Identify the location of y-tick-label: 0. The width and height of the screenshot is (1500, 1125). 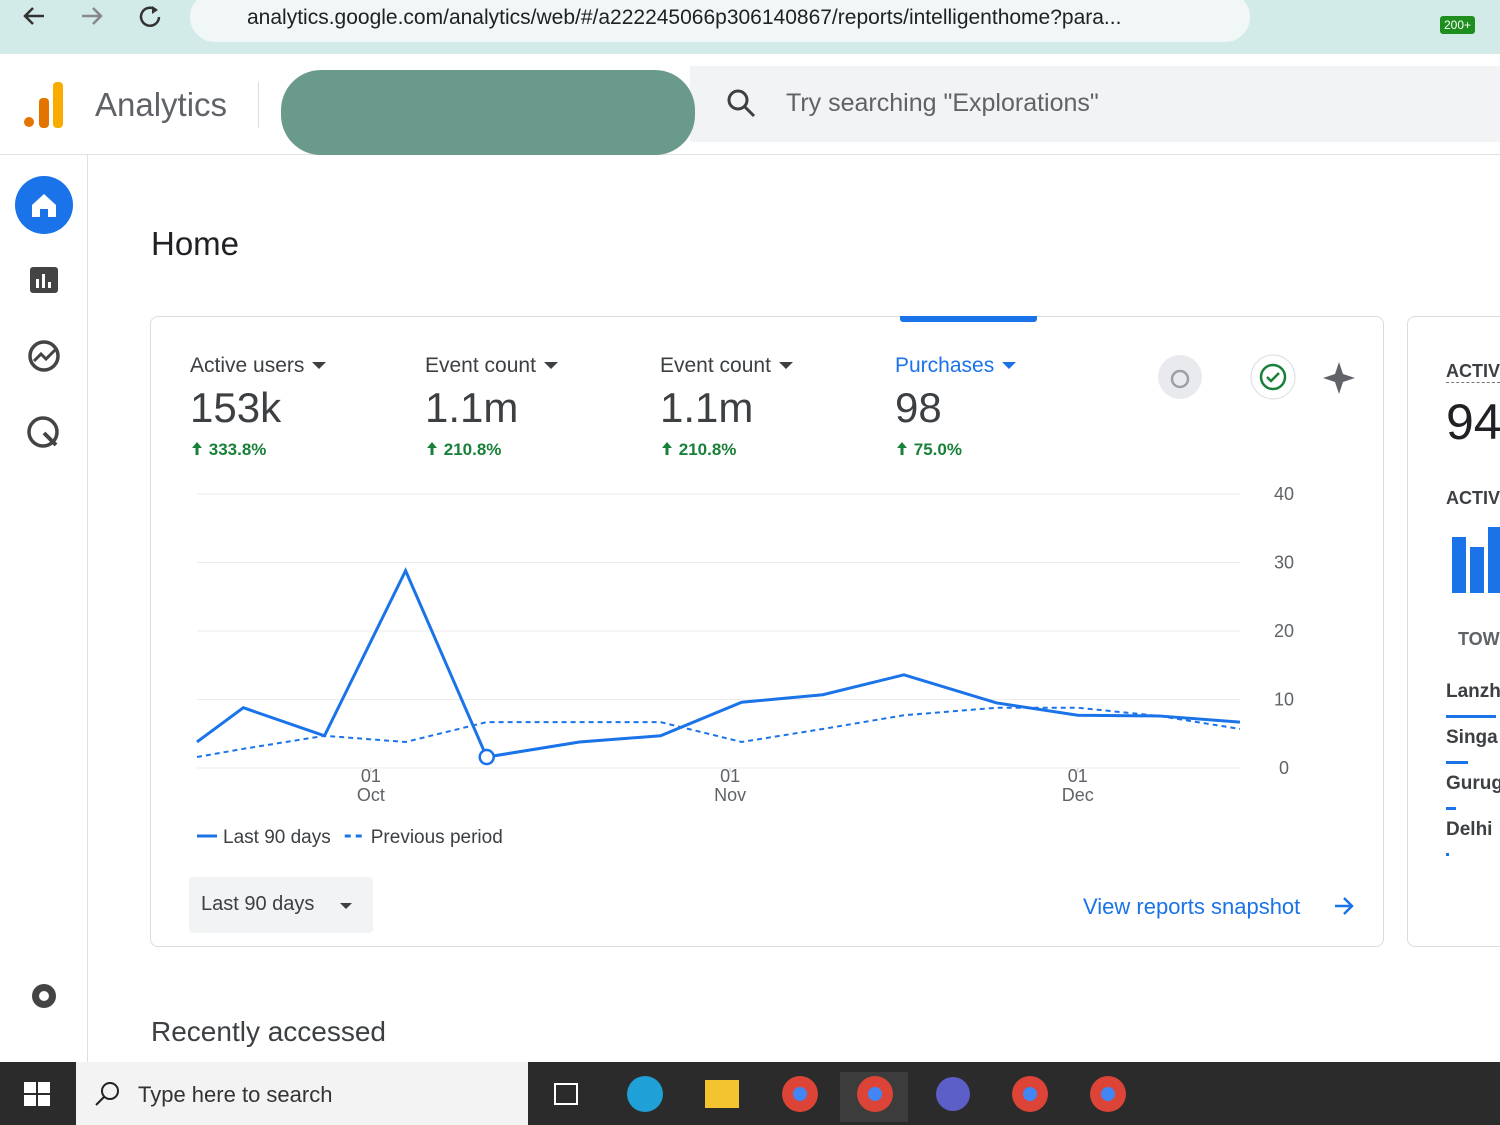
(1284, 768).